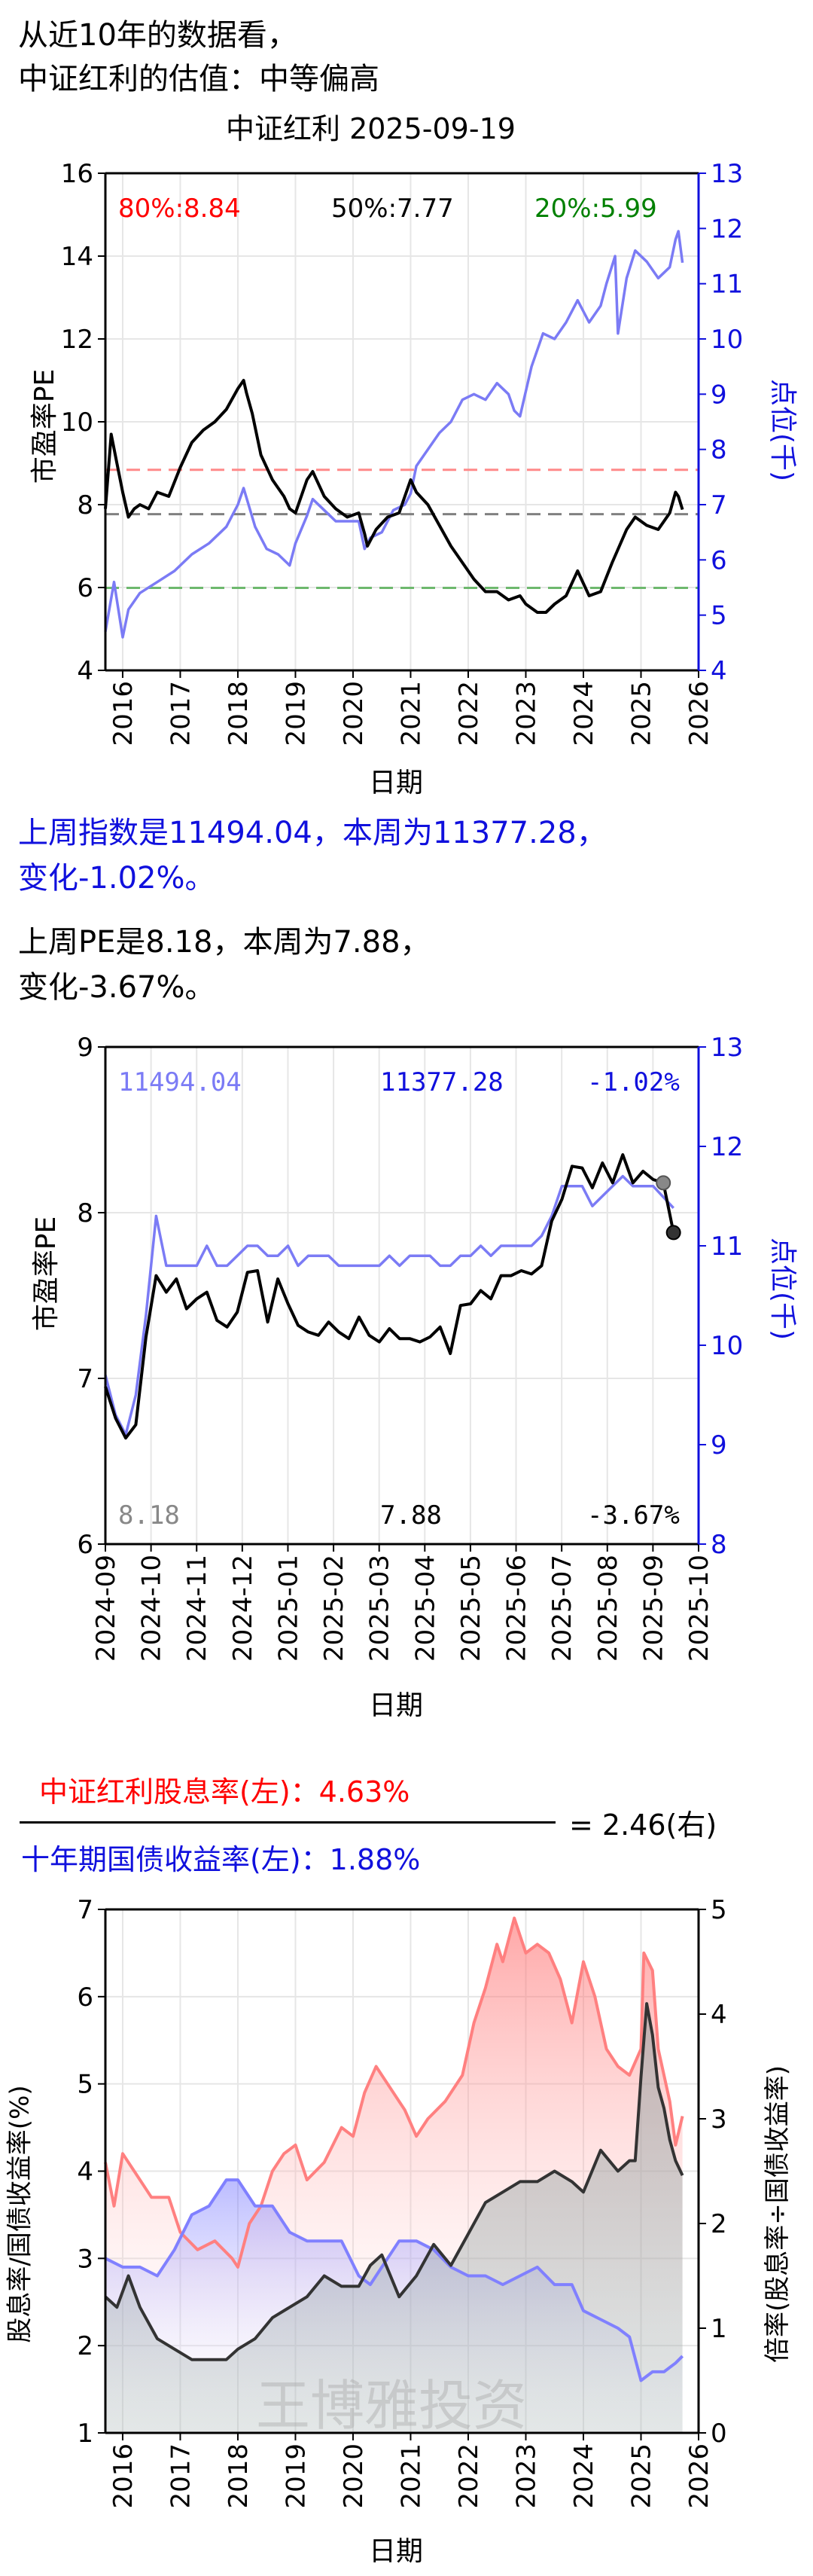 This screenshot has width=813, height=2576. I want to click on summary-index-line-2: 变化-1.02%。, so click(116, 879).